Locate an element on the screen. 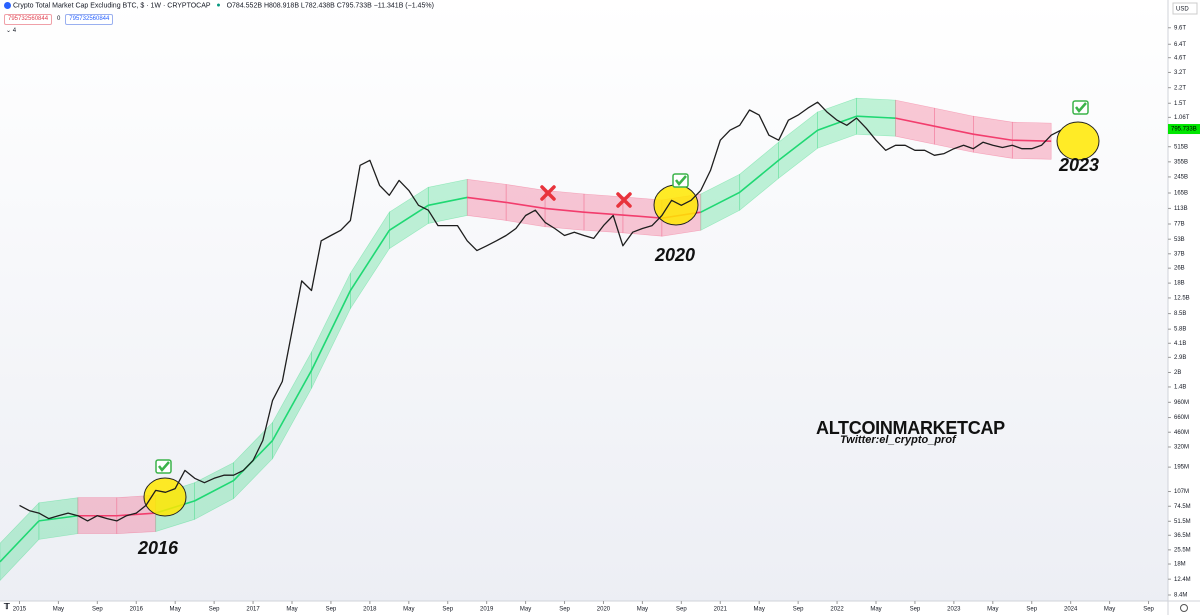 The image size is (1200, 615). y-tick-label: 51.5M is located at coordinates (1182, 522).